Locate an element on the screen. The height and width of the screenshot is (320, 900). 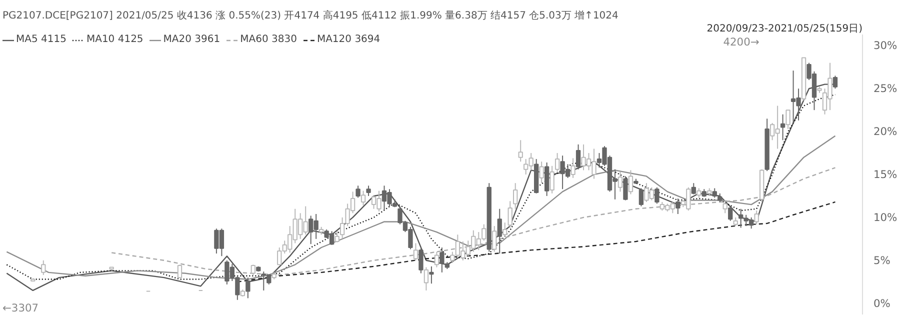
chart-title: PG2107.DCE[PG2107] 2021/05/25 收4136 涨 0.55%(23) 开4174 高4195 低4112 振1.99% 量6.38万 结4157 仓5.03万 增↑1024 is located at coordinates (310, 16).